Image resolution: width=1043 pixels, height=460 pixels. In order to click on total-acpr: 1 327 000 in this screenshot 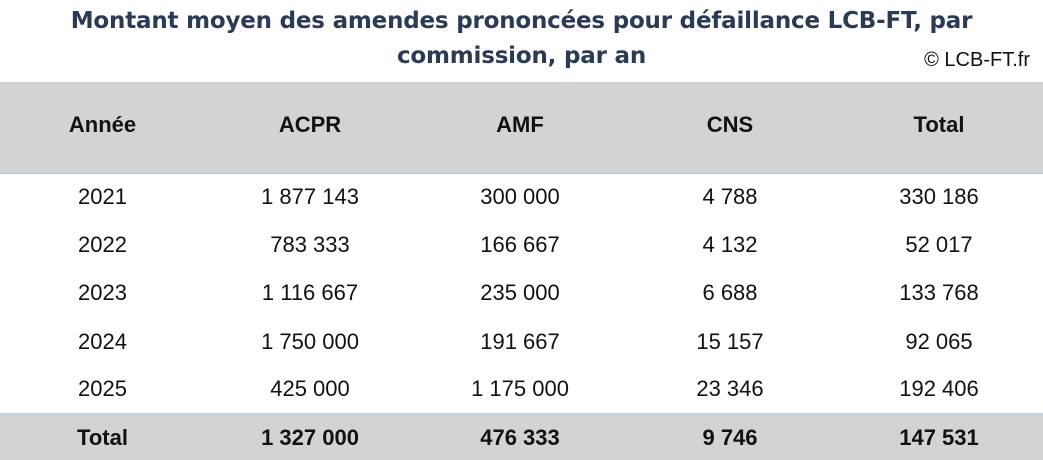, I will do `click(310, 437)`.